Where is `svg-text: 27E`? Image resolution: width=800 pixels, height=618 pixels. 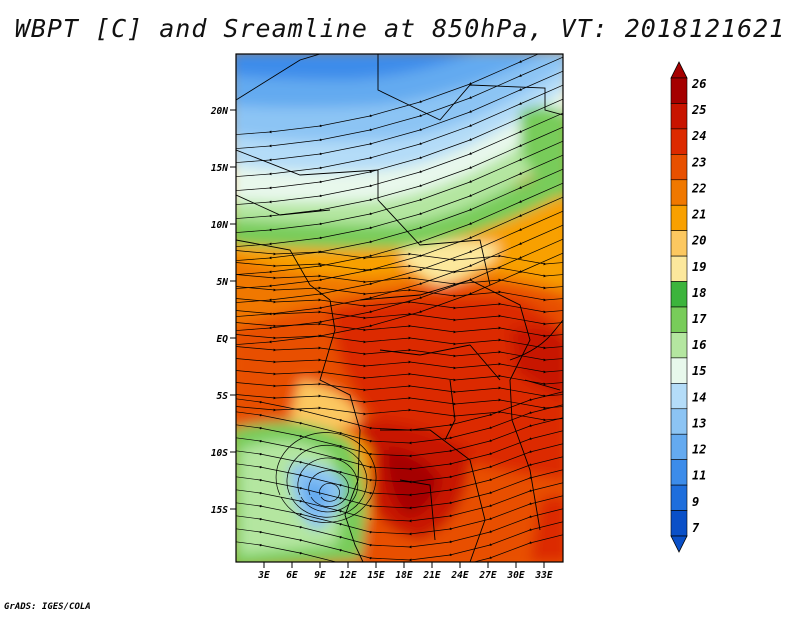 svg-text: 27E is located at coordinates (487, 575).